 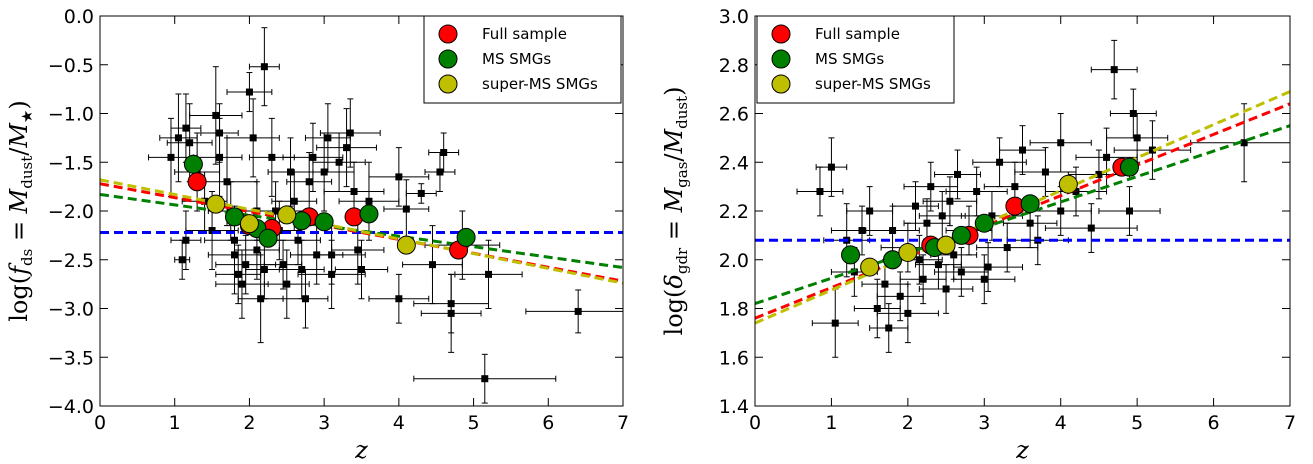 What do you see at coordinates (734, 115) in the screenshot?
I see `right-y-tick-label: 2.6` at bounding box center [734, 115].